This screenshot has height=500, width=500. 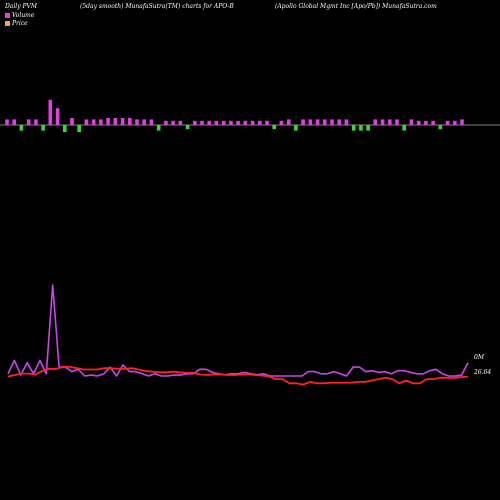 I want to click on legend-volume: Volume, so click(x=19, y=15).